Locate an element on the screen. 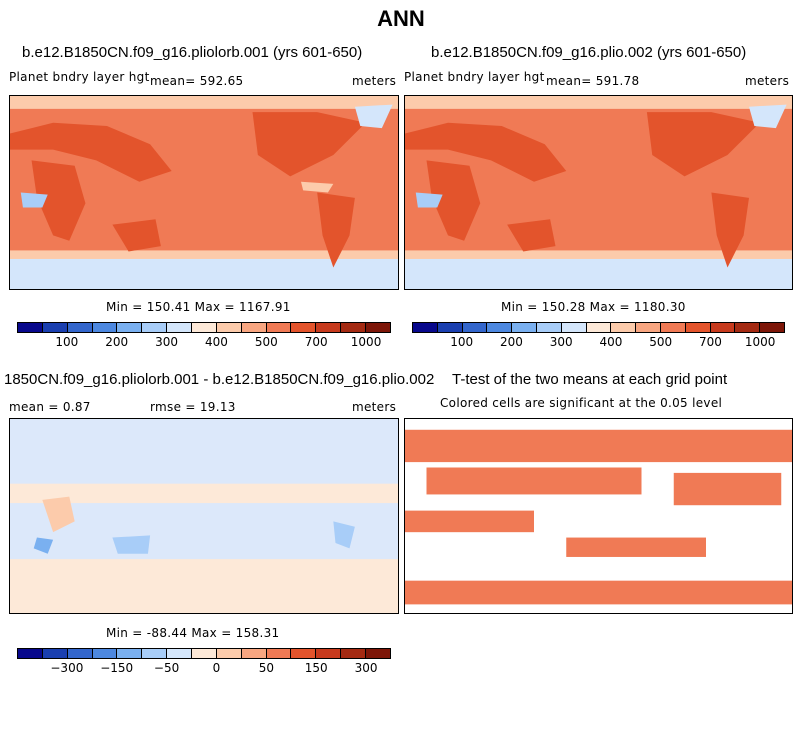 This screenshot has height=733, width=802. tropical-low-patch is located at coordinates (429, 200).